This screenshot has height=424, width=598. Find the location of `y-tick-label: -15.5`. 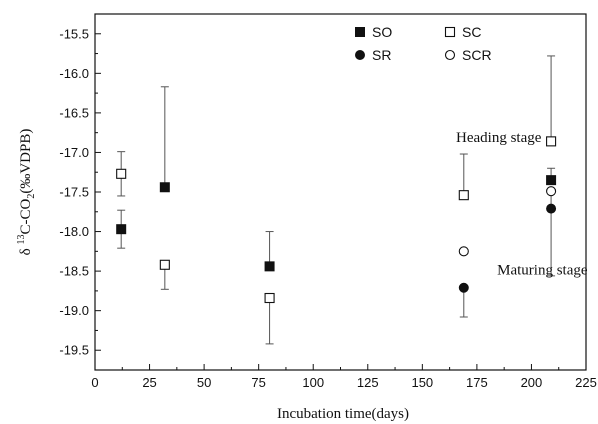

y-tick-label: -15.5 is located at coordinates (74, 33).